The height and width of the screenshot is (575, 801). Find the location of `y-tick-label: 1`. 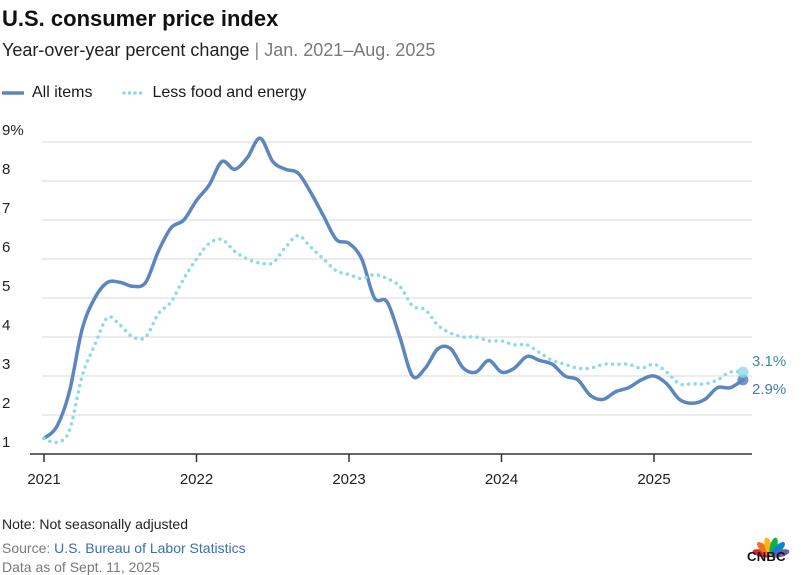

y-tick-label: 1 is located at coordinates (6, 442).